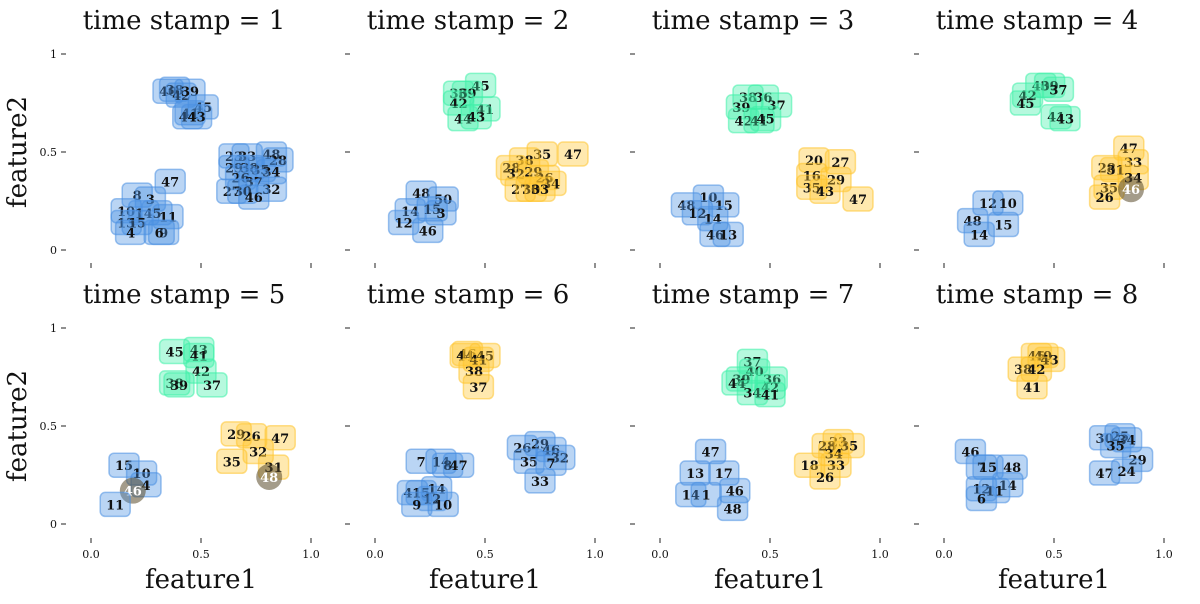  Describe the element at coordinates (416, 505) in the screenshot. I see `point-label: 9` at that location.